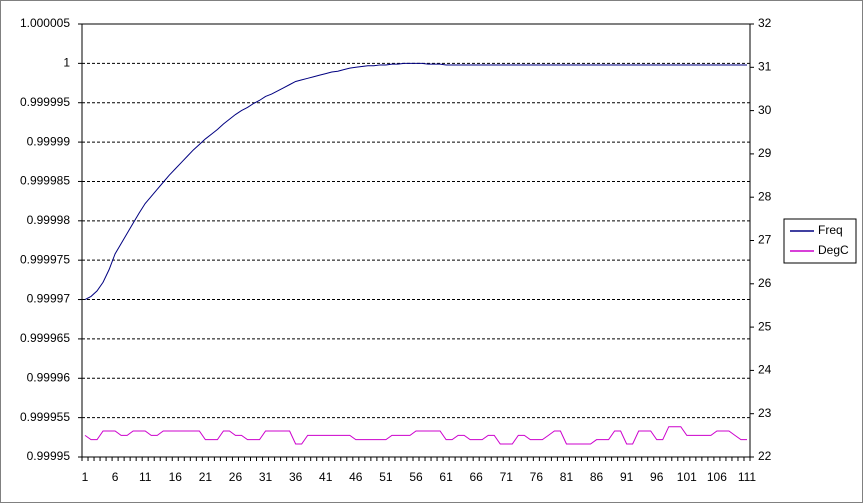  I want to click on x-tick-label: 76, so click(537, 477).